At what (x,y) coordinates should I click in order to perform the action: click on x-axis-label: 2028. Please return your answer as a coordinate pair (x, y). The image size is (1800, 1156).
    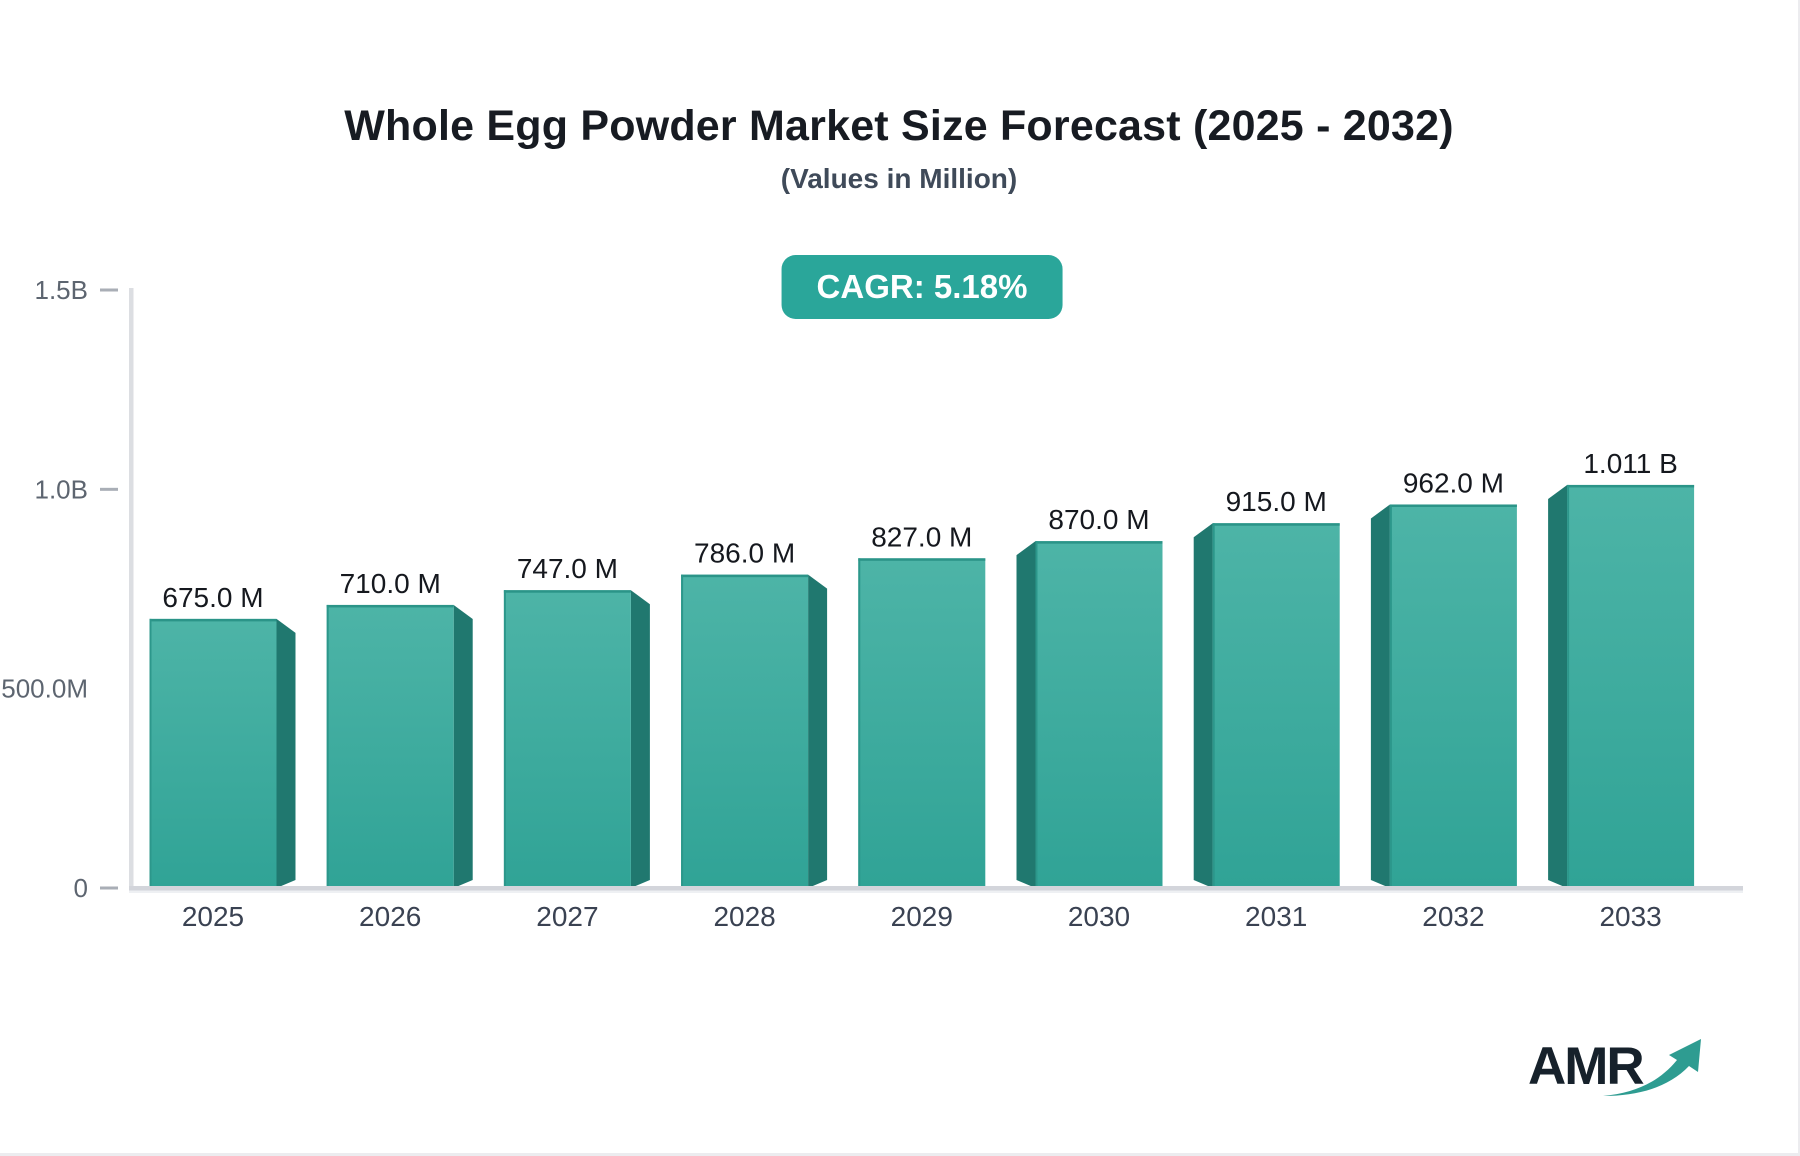
    Looking at the image, I should click on (744, 916).